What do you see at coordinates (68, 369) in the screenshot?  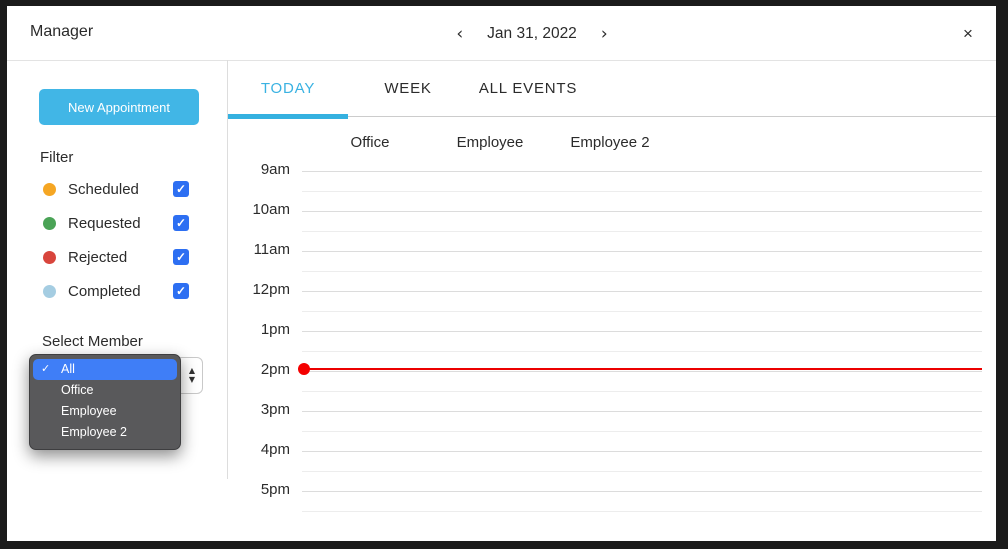 I see `dropdown-option-label: All` at bounding box center [68, 369].